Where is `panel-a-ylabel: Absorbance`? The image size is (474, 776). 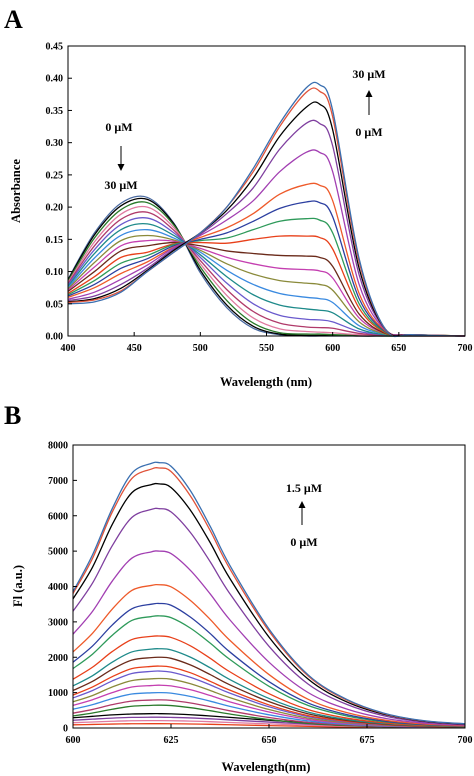
panel-a-ylabel: Absorbance is located at coordinates (16, 191).